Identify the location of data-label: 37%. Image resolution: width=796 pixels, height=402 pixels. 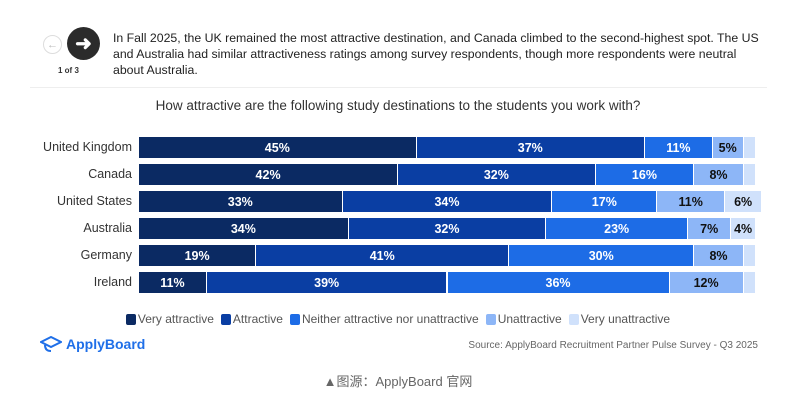
(530, 147).